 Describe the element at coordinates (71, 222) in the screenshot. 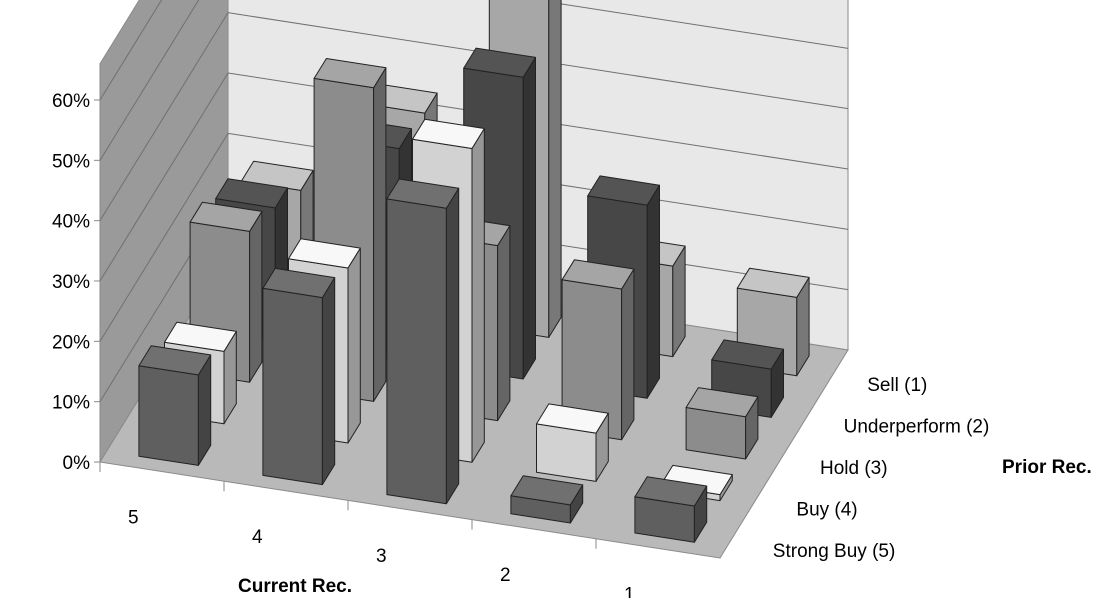

I see `z-tick-label: 40%` at that location.